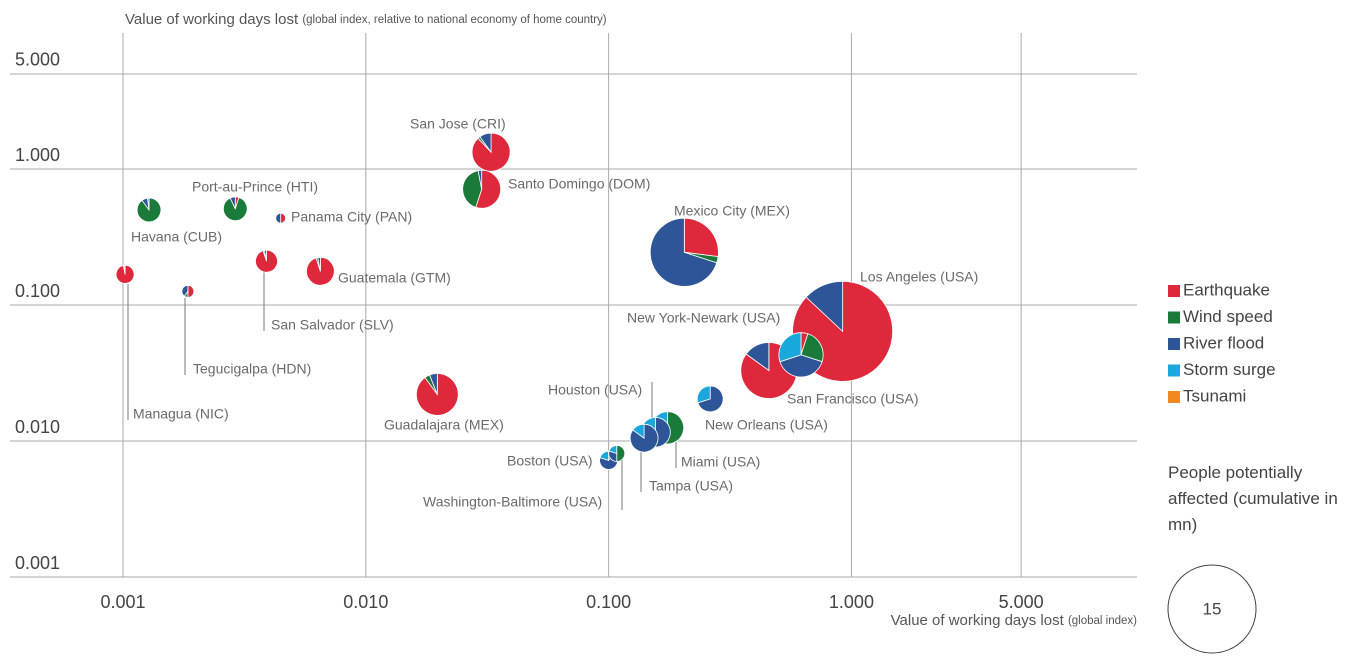 The height and width of the screenshot is (656, 1370). I want to click on city-label: Panama City (PAN), so click(351, 217).